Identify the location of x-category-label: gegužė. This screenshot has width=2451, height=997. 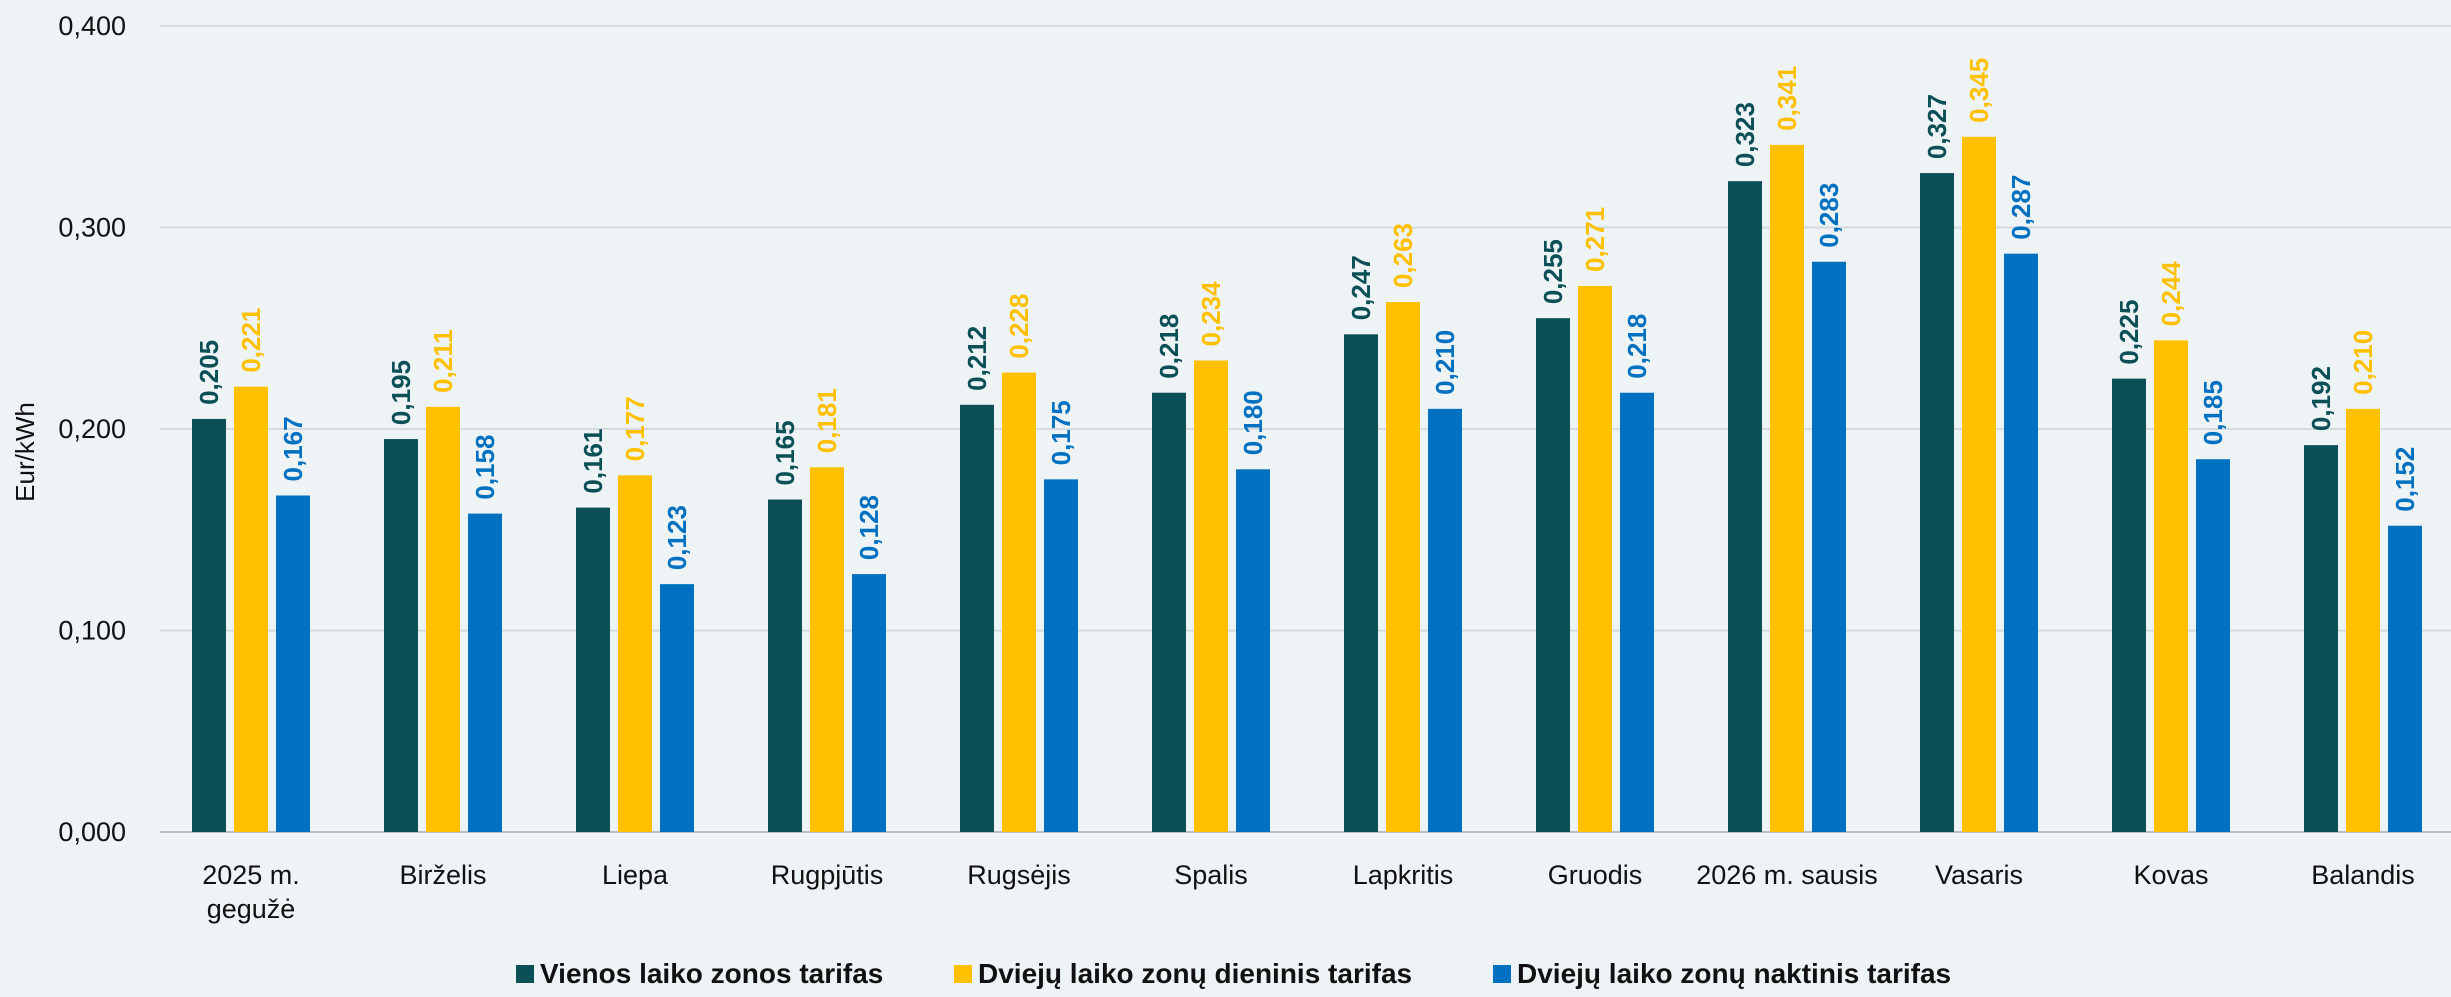
(251, 909).